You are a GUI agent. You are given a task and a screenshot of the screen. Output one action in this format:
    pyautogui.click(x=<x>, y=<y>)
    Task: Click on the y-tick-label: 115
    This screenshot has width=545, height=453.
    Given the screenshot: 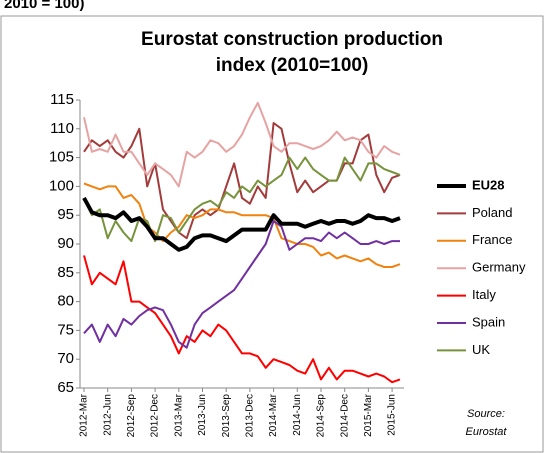 What is the action you would take?
    pyautogui.click(x=62, y=99)
    